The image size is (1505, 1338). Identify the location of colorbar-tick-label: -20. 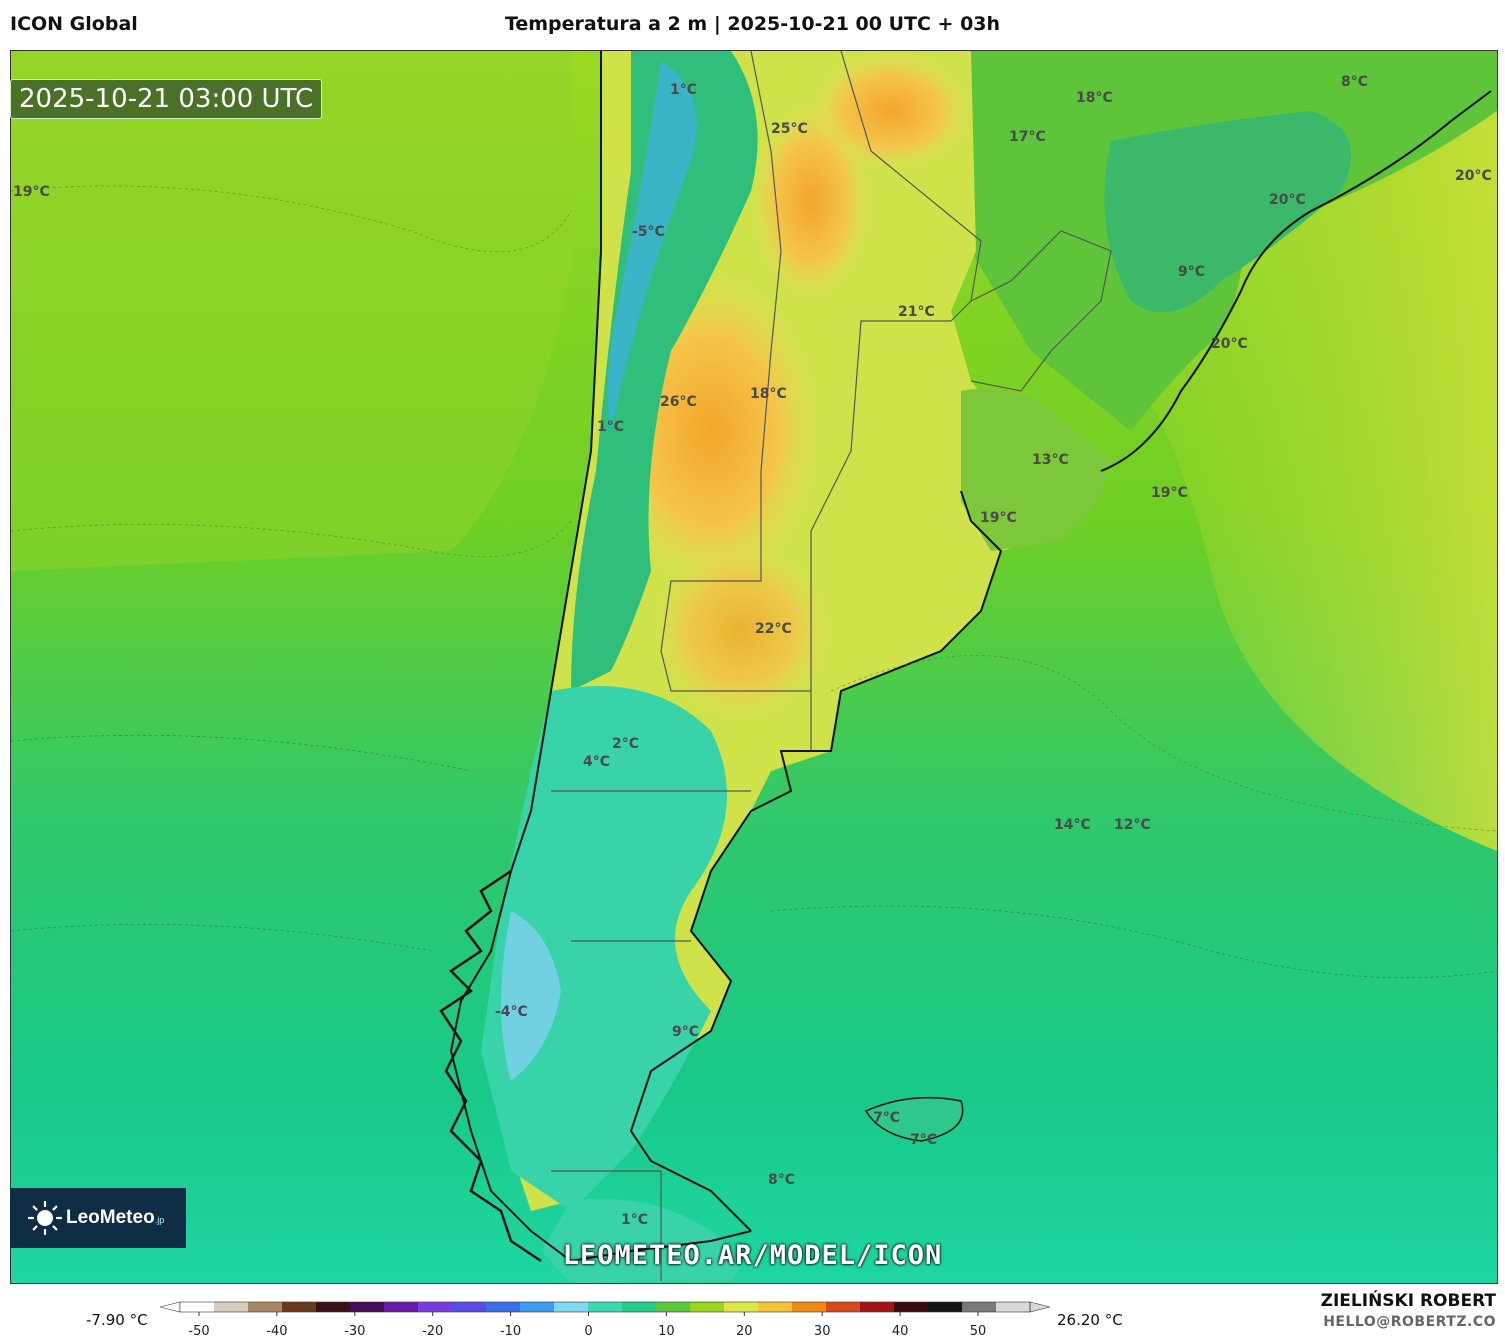
(432, 1331).